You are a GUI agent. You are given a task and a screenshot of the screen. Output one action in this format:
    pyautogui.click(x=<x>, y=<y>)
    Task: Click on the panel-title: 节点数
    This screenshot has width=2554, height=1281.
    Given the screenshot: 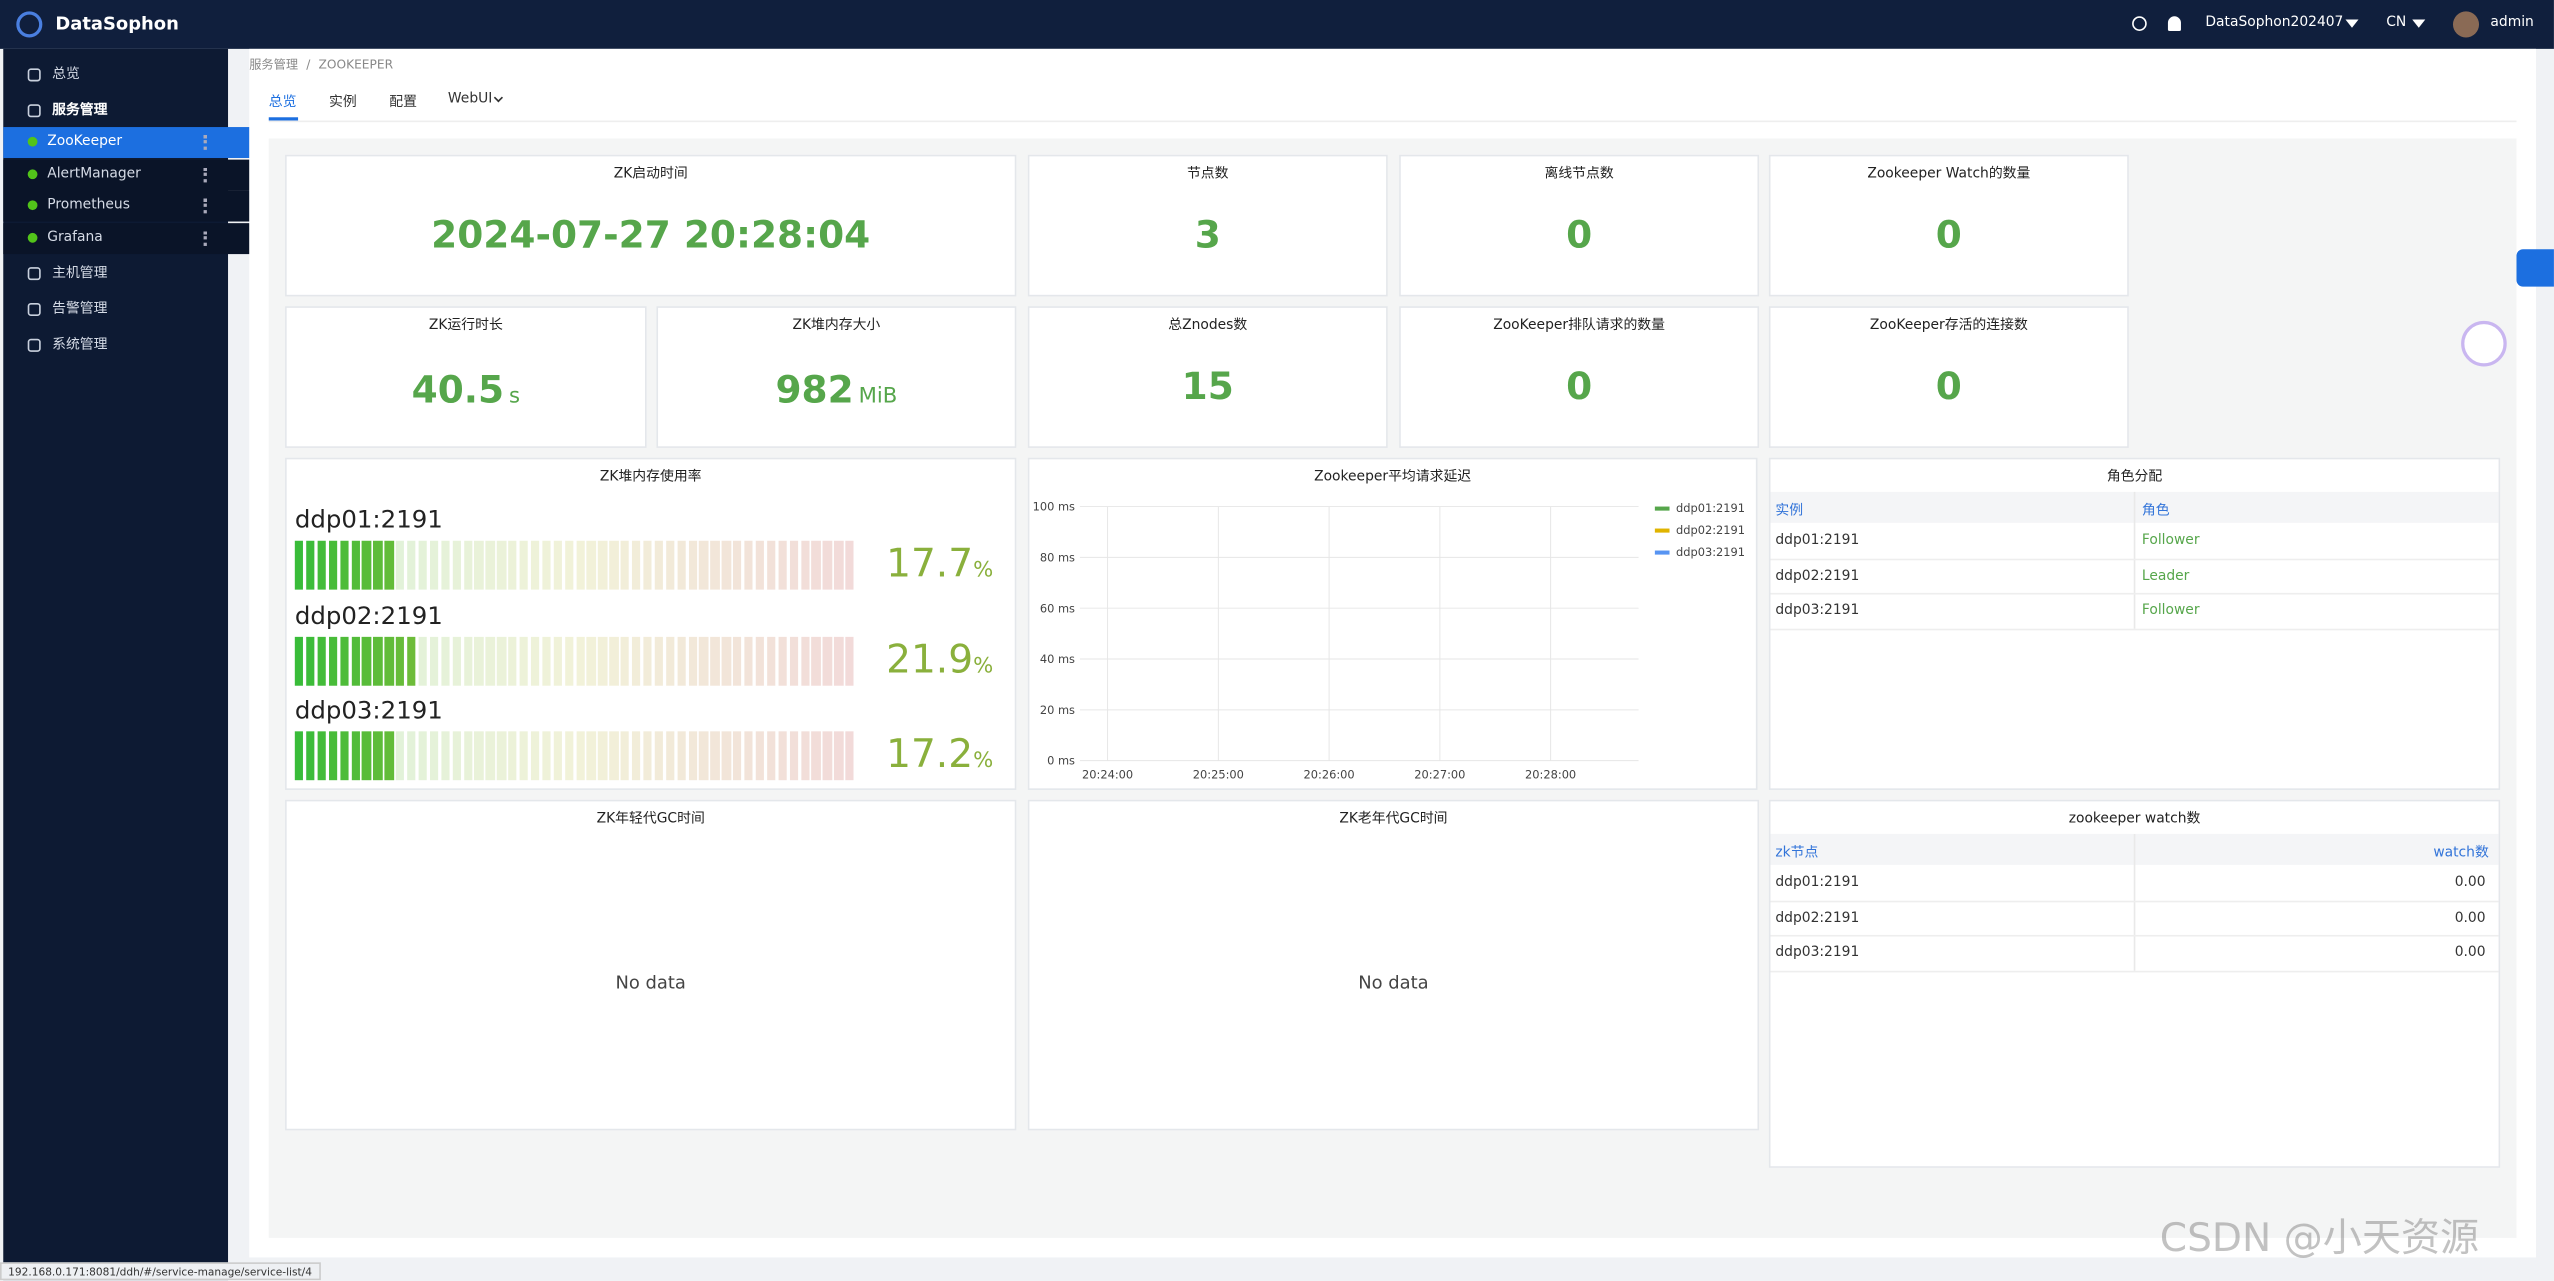 What is the action you would take?
    pyautogui.click(x=1207, y=174)
    